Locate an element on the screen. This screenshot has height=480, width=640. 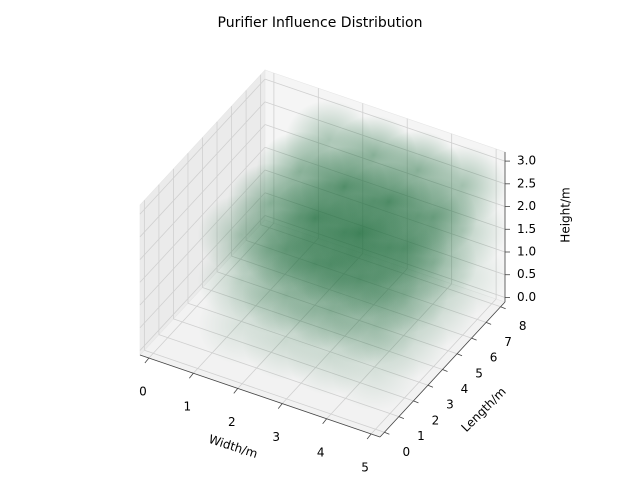
y-tick-label: 8 is located at coordinates (523, 326).